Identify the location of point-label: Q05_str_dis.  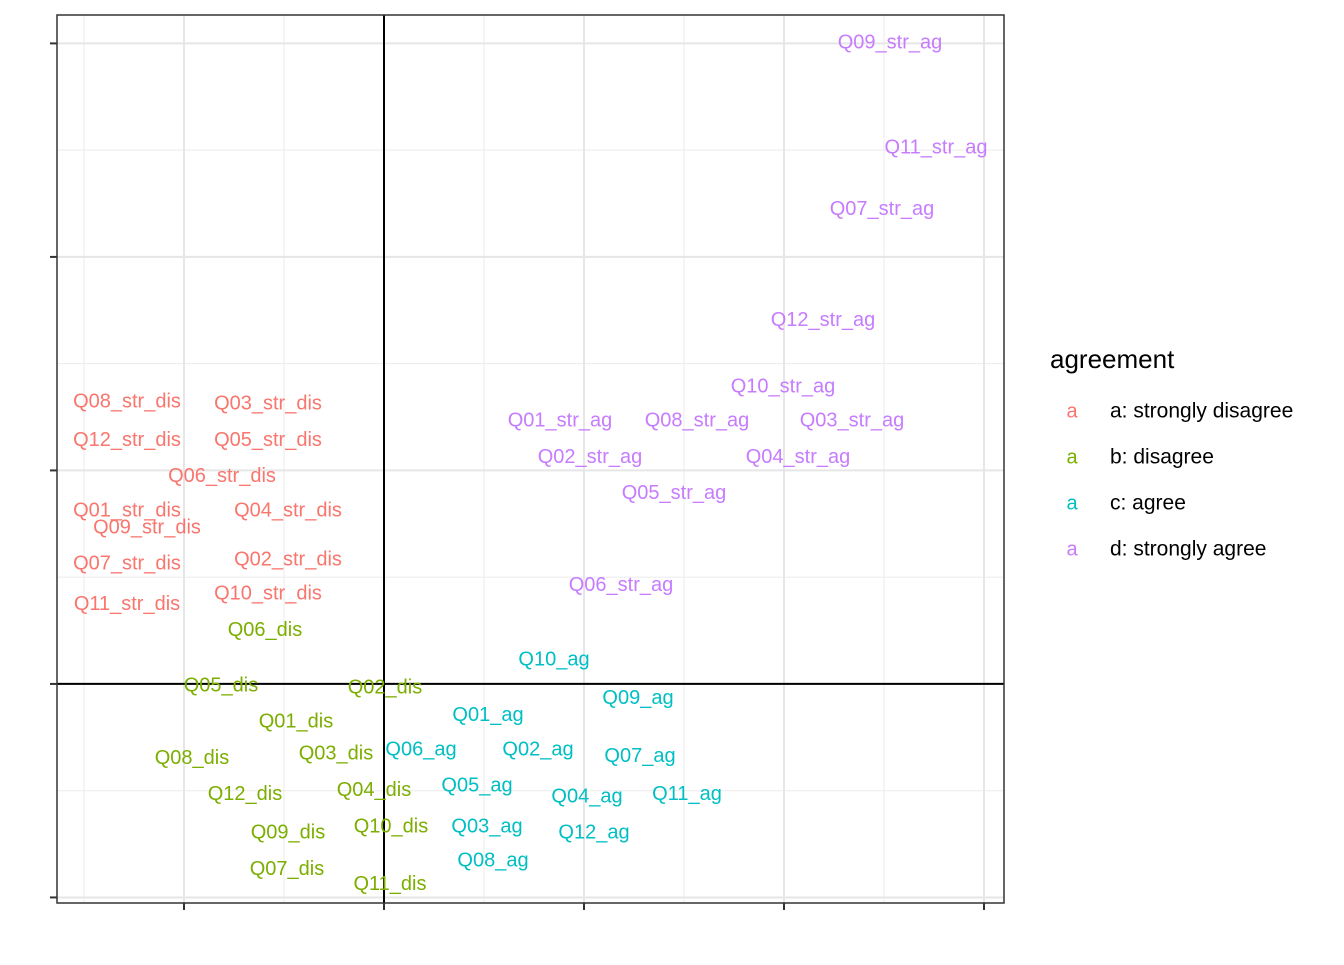
(268, 440).